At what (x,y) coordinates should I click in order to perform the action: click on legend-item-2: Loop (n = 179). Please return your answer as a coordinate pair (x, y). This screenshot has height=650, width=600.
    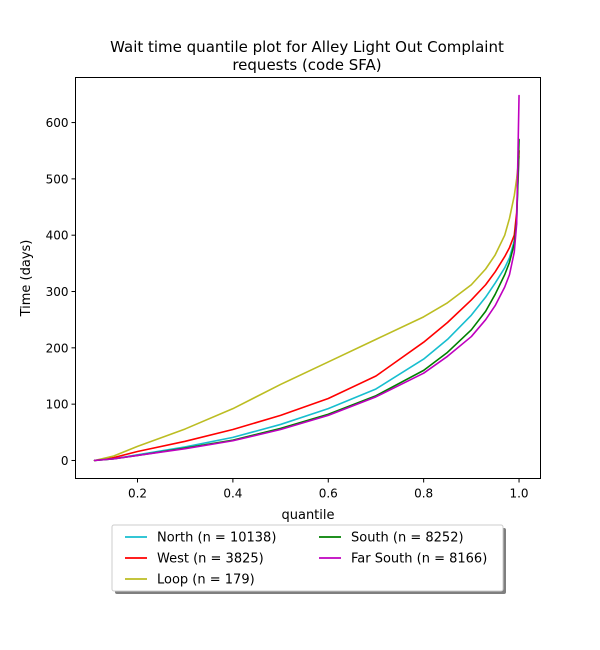
    Looking at the image, I should click on (190, 580).